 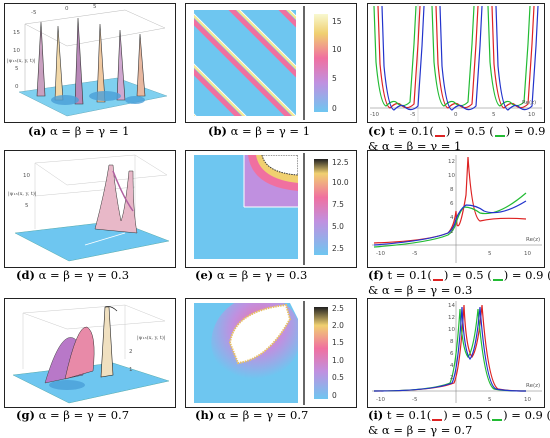 What do you see at coordinates (259, 131) in the screenshot?
I see `caption-b: (b) α = β = γ = 1` at bounding box center [259, 131].